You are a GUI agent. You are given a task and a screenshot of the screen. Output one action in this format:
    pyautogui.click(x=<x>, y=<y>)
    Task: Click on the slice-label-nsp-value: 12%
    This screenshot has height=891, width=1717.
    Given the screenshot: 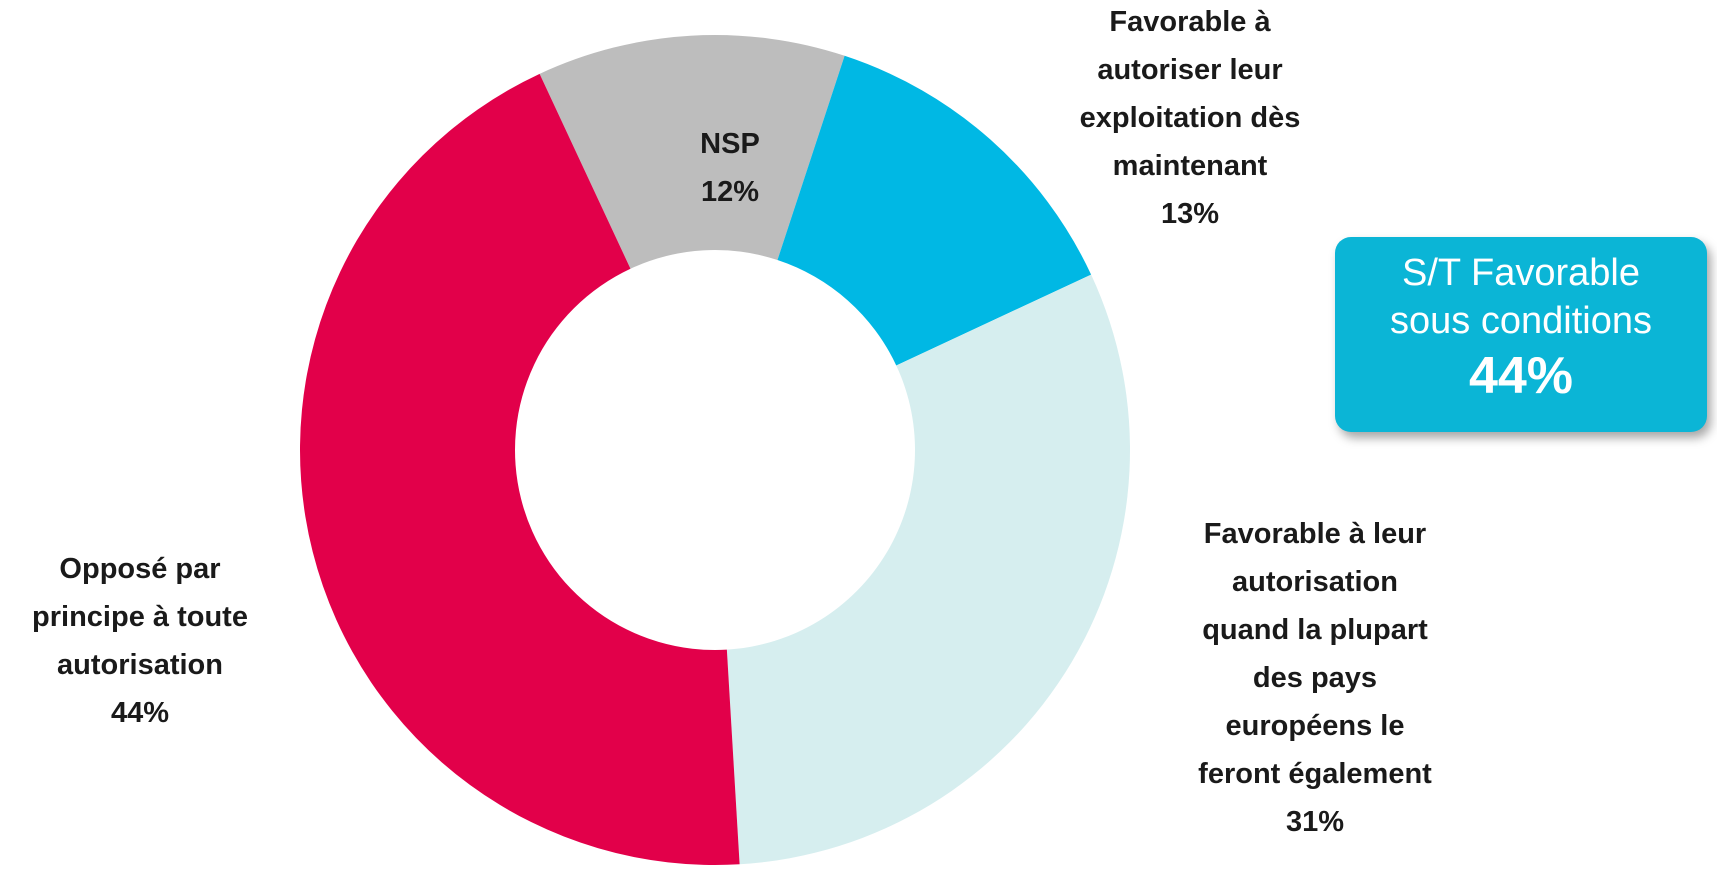 What is the action you would take?
    pyautogui.click(x=730, y=192)
    